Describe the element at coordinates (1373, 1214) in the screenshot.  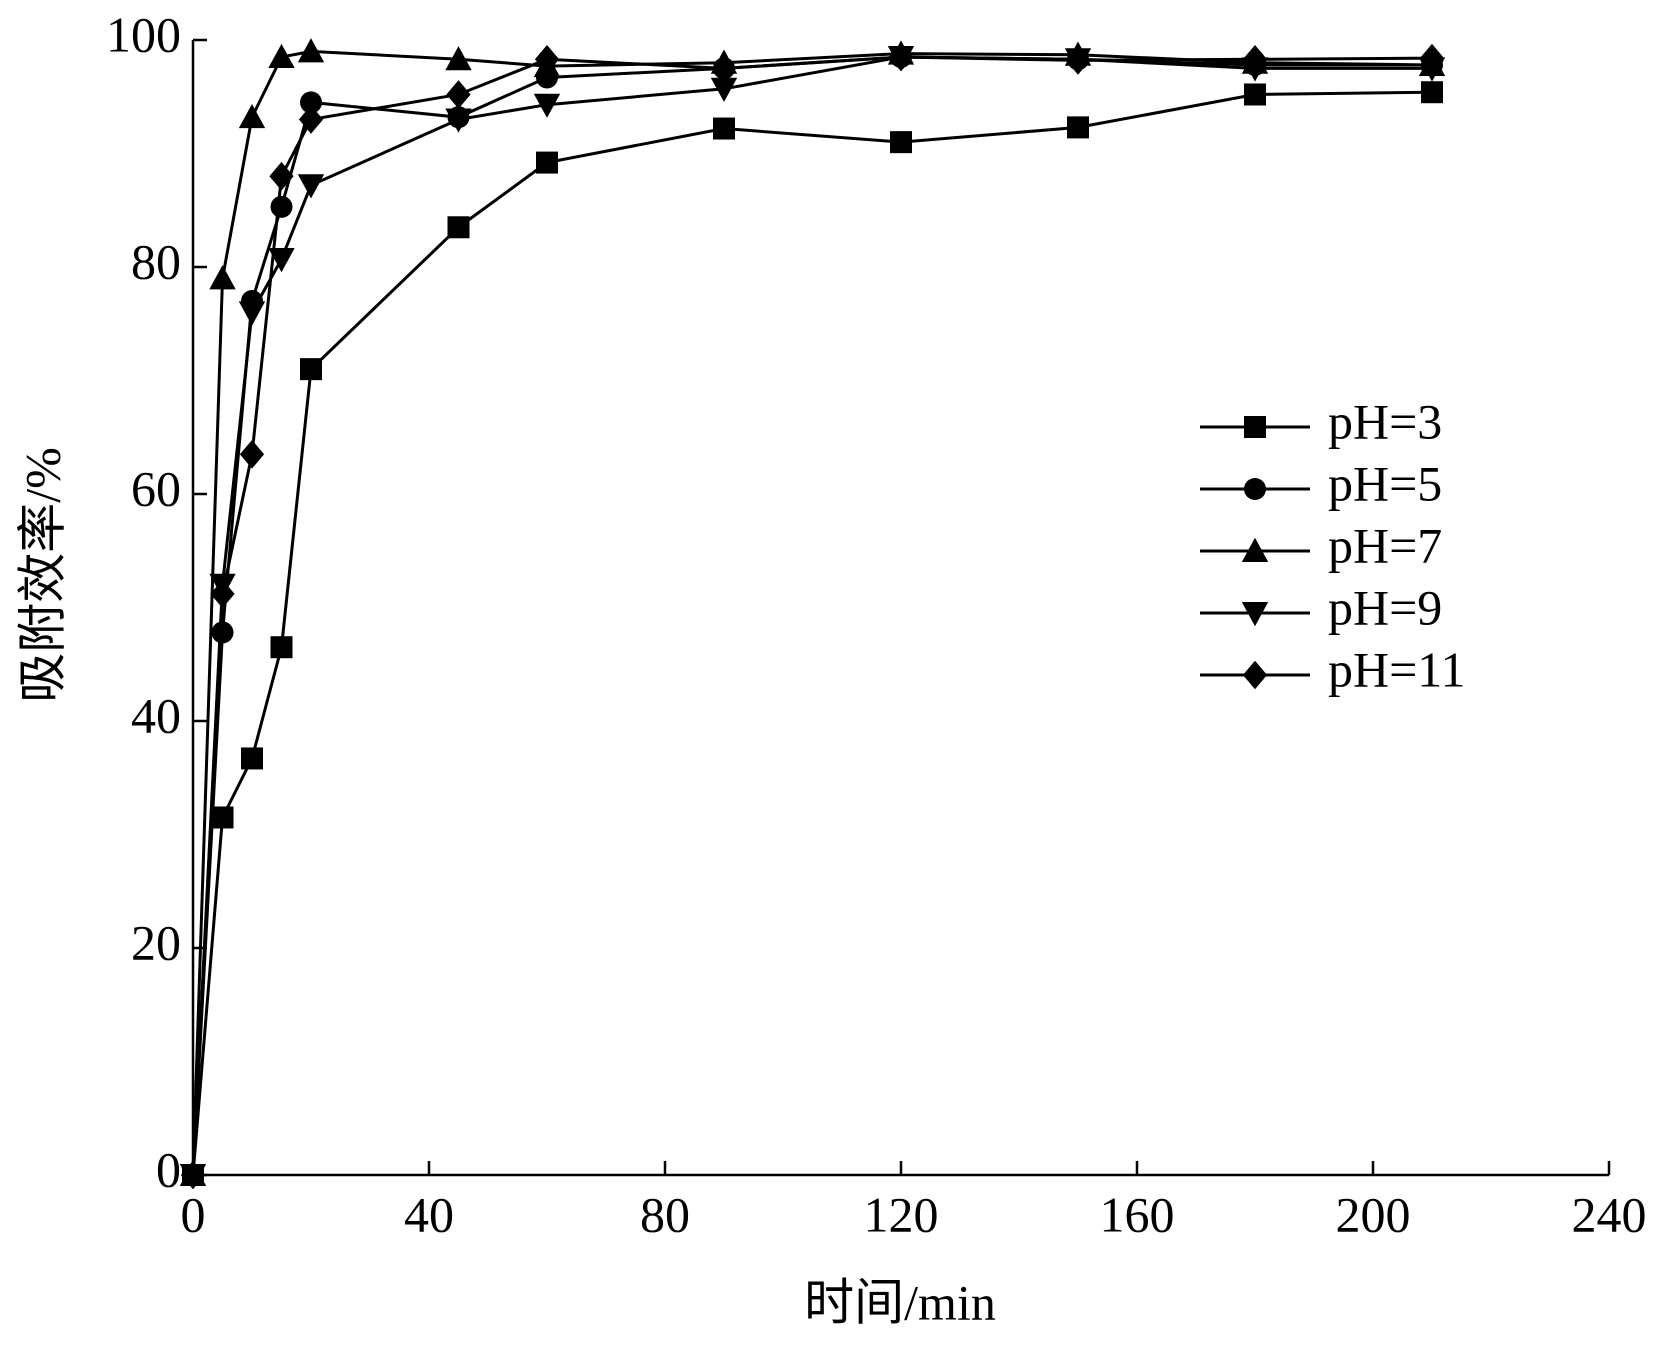
I see `x-tick-label: 200` at that location.